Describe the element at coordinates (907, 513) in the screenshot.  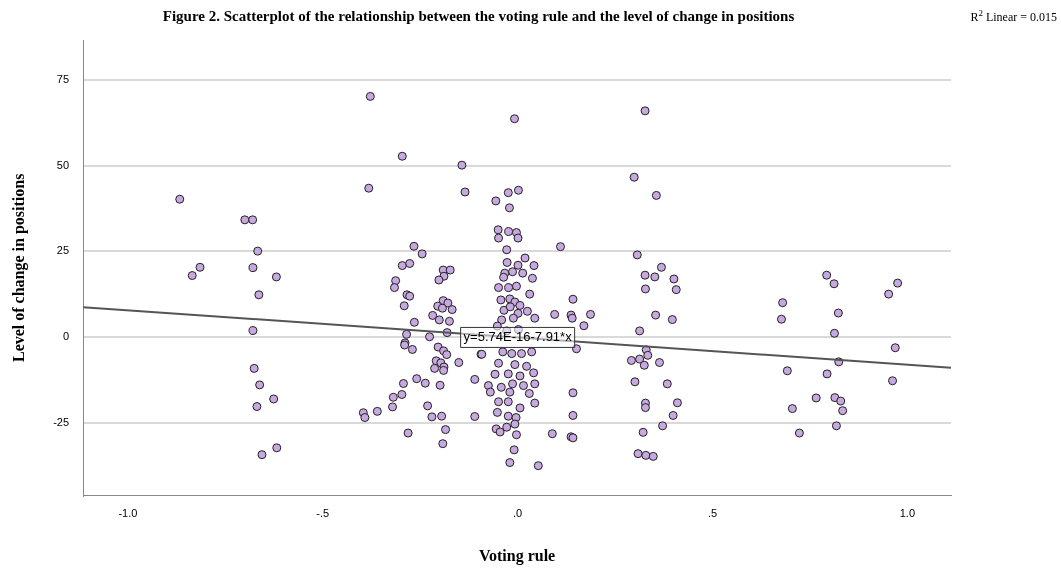
I see `x-tick-label: 1.0` at that location.